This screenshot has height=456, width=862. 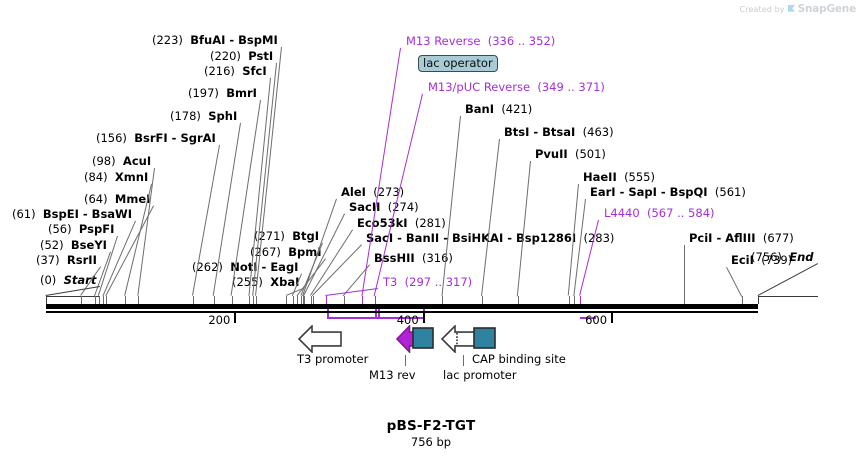 I want to click on restriction-site-label: BanI (421), so click(x=498, y=109).